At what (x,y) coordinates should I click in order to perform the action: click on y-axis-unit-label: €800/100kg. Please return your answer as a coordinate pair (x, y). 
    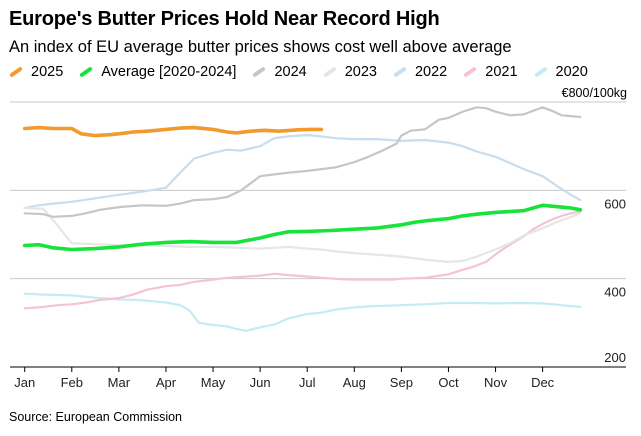
    Looking at the image, I should click on (594, 93).